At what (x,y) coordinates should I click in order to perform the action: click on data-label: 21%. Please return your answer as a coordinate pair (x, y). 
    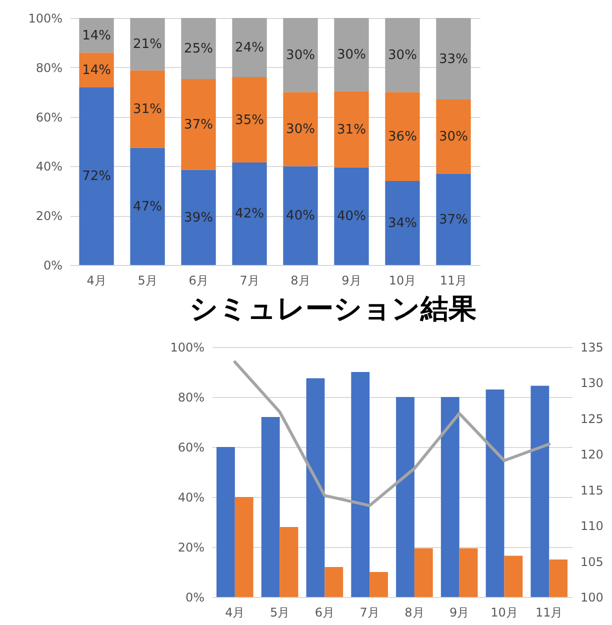
    Looking at the image, I should click on (147, 44).